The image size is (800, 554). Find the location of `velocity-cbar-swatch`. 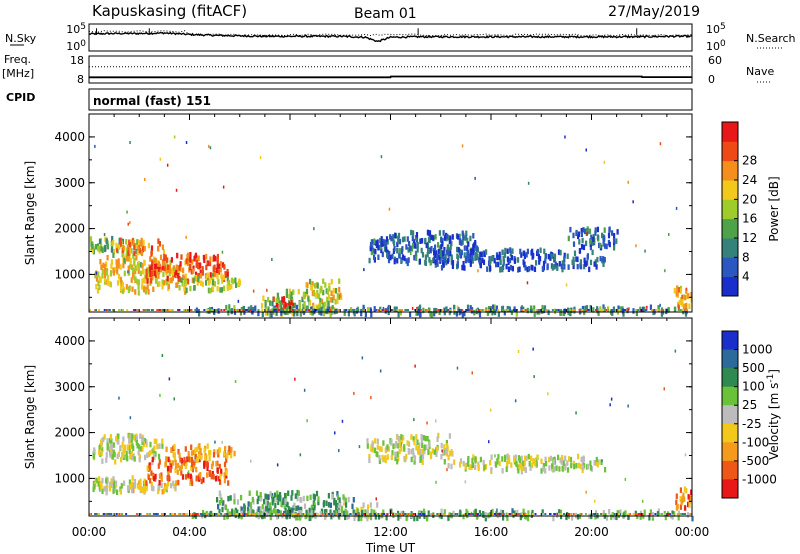

velocity-cbar-swatch is located at coordinates (730, 433).